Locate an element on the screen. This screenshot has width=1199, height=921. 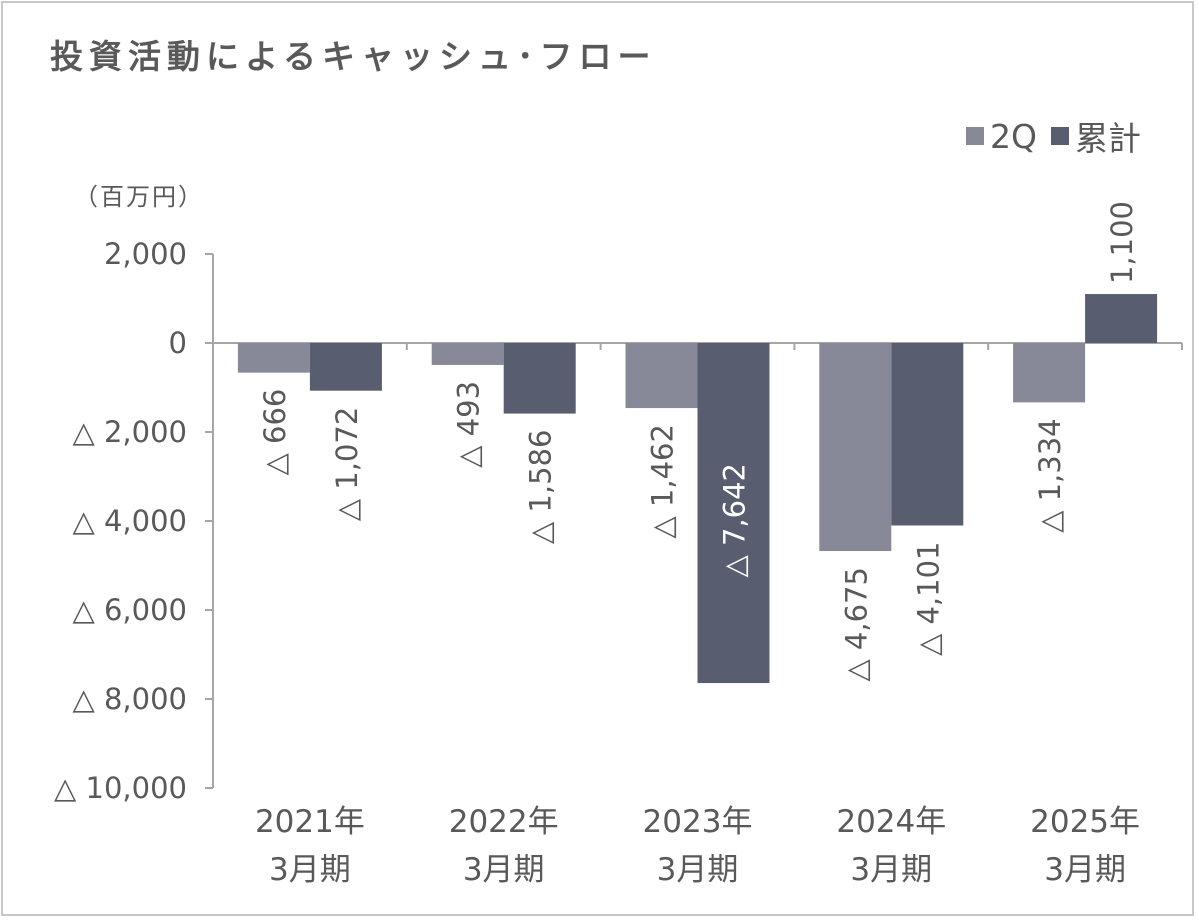
legend: 2Q 累計 is located at coordinates (1046, 136).